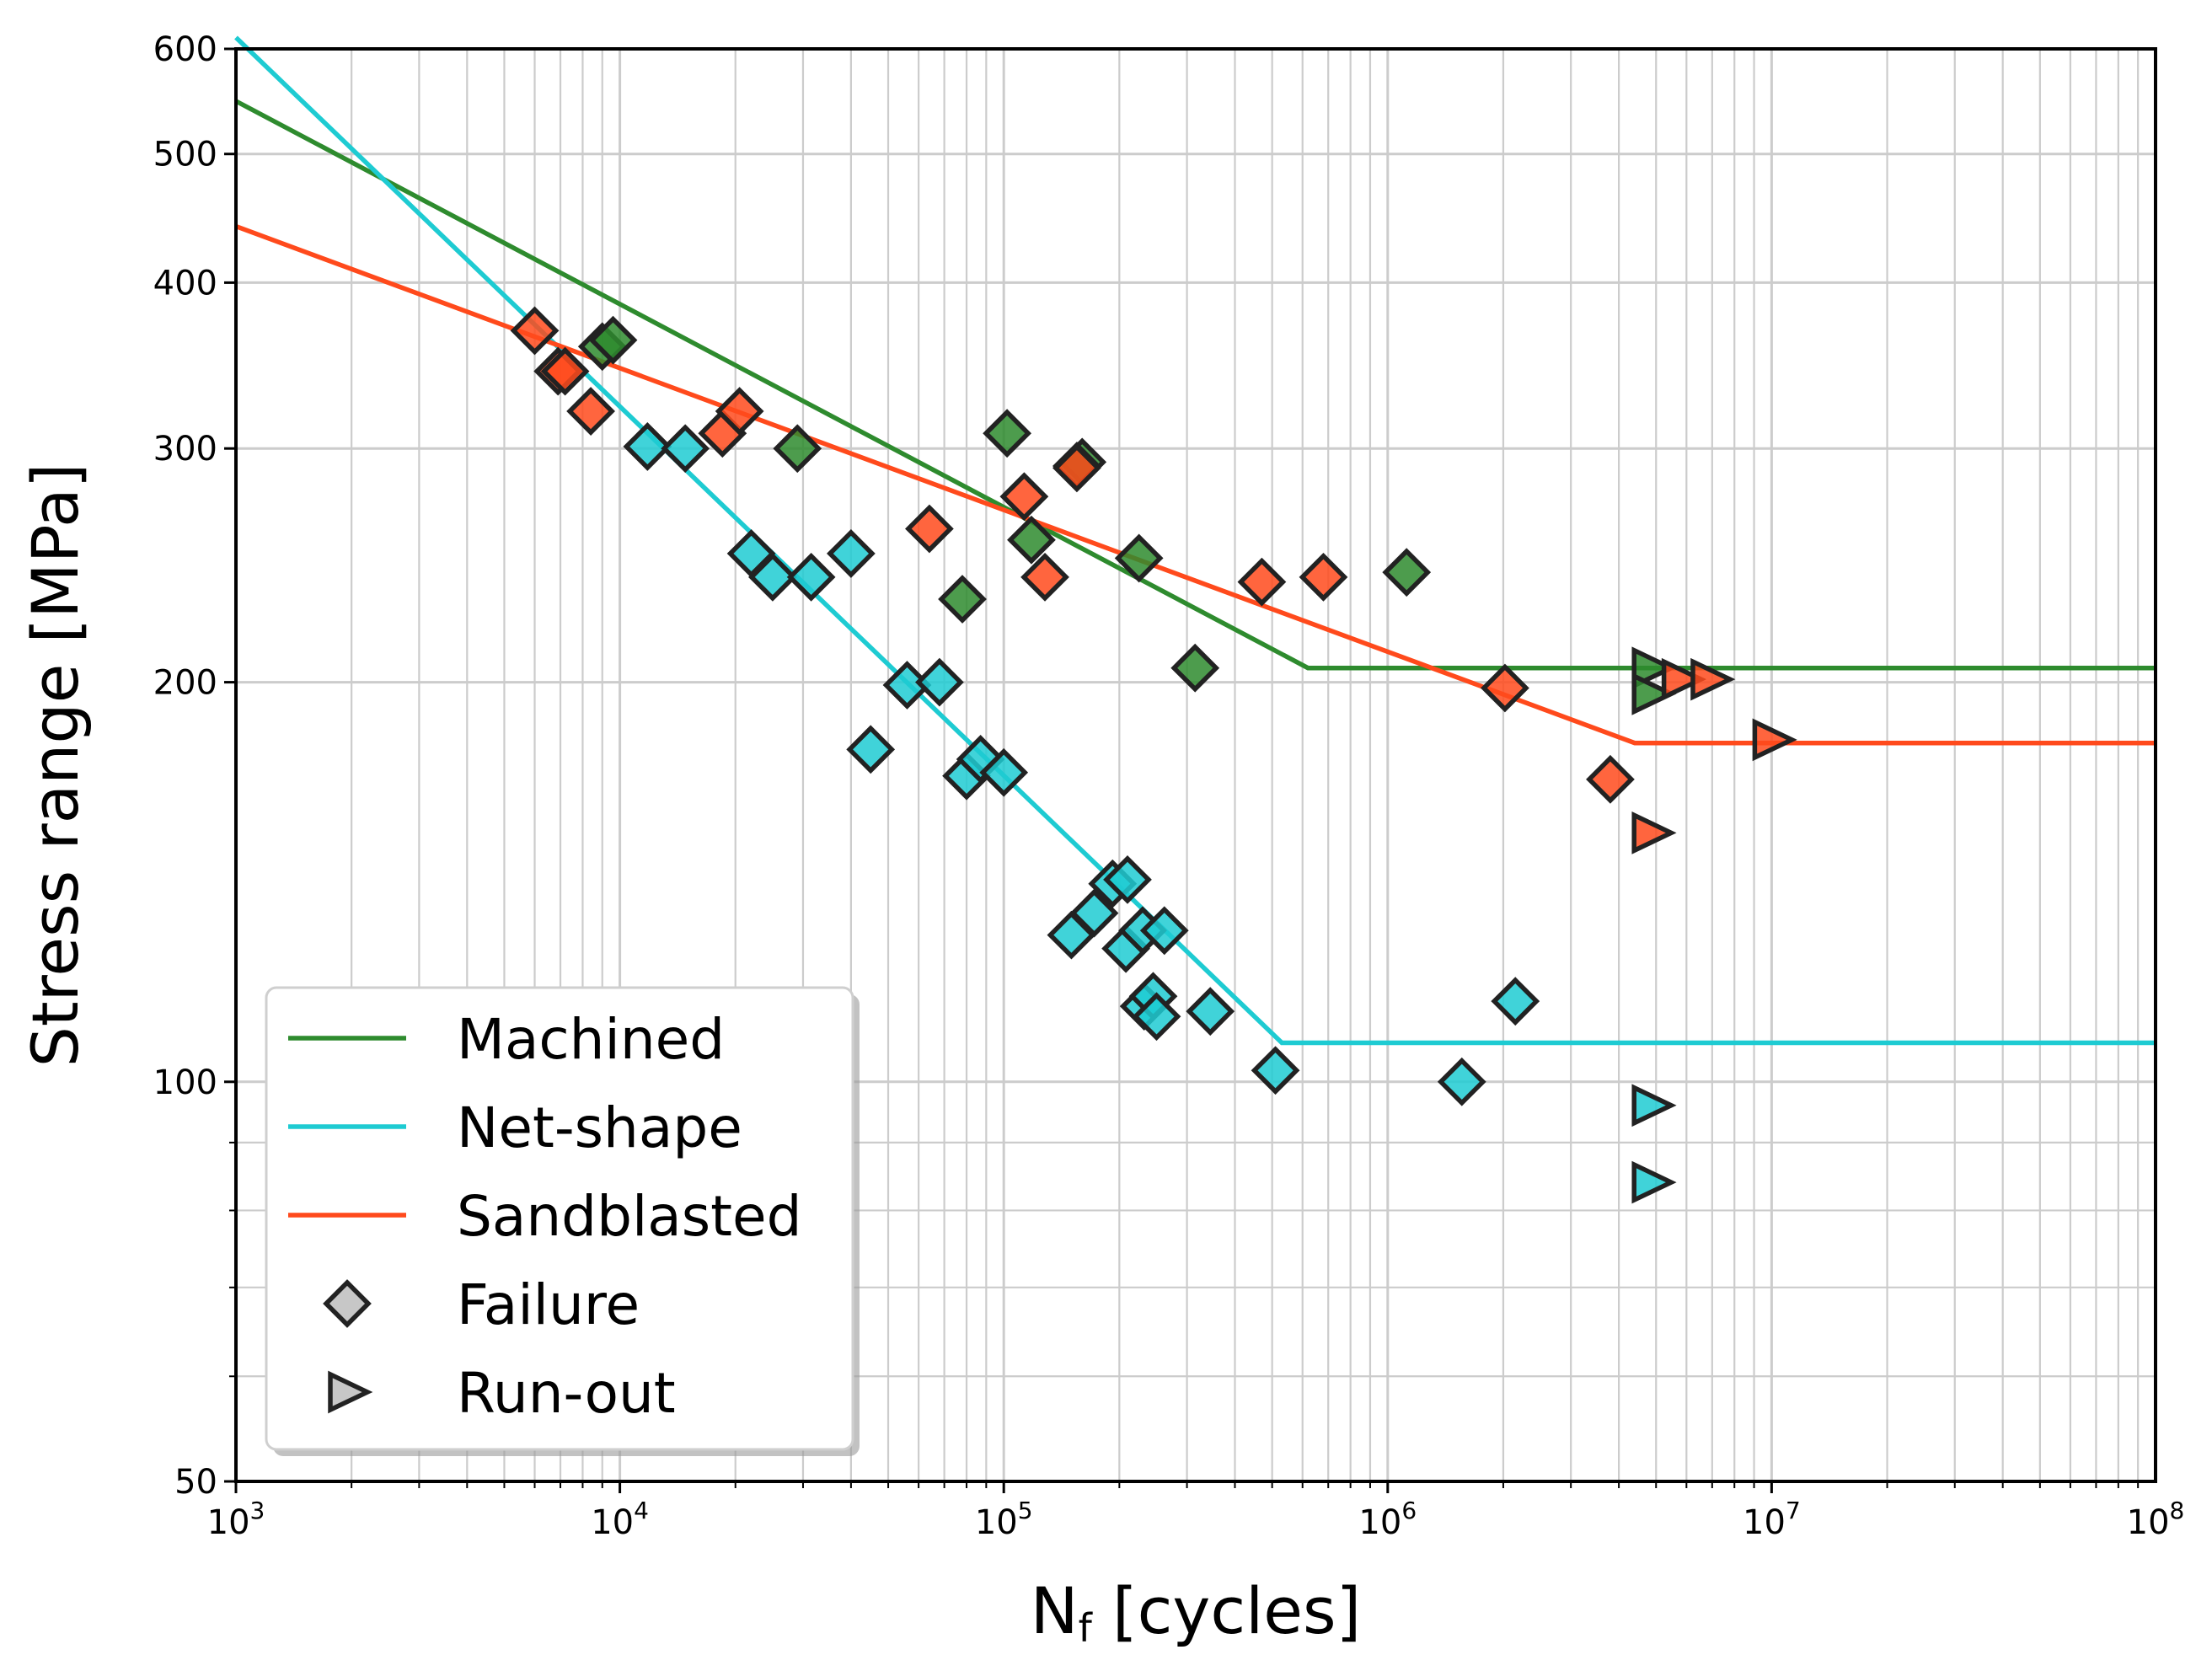 Image resolution: width=2212 pixels, height=1655 pixels. What do you see at coordinates (351, 1392) in the screenshot?
I see `legend-swatch-run-out` at bounding box center [351, 1392].